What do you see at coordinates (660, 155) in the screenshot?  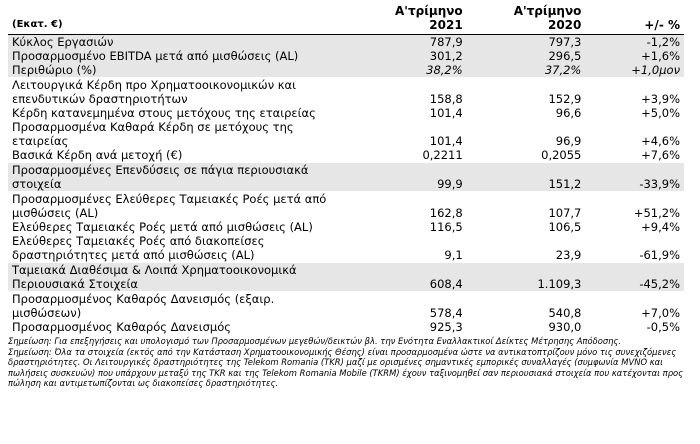 I see `cell-value: +7,6%` at bounding box center [660, 155].